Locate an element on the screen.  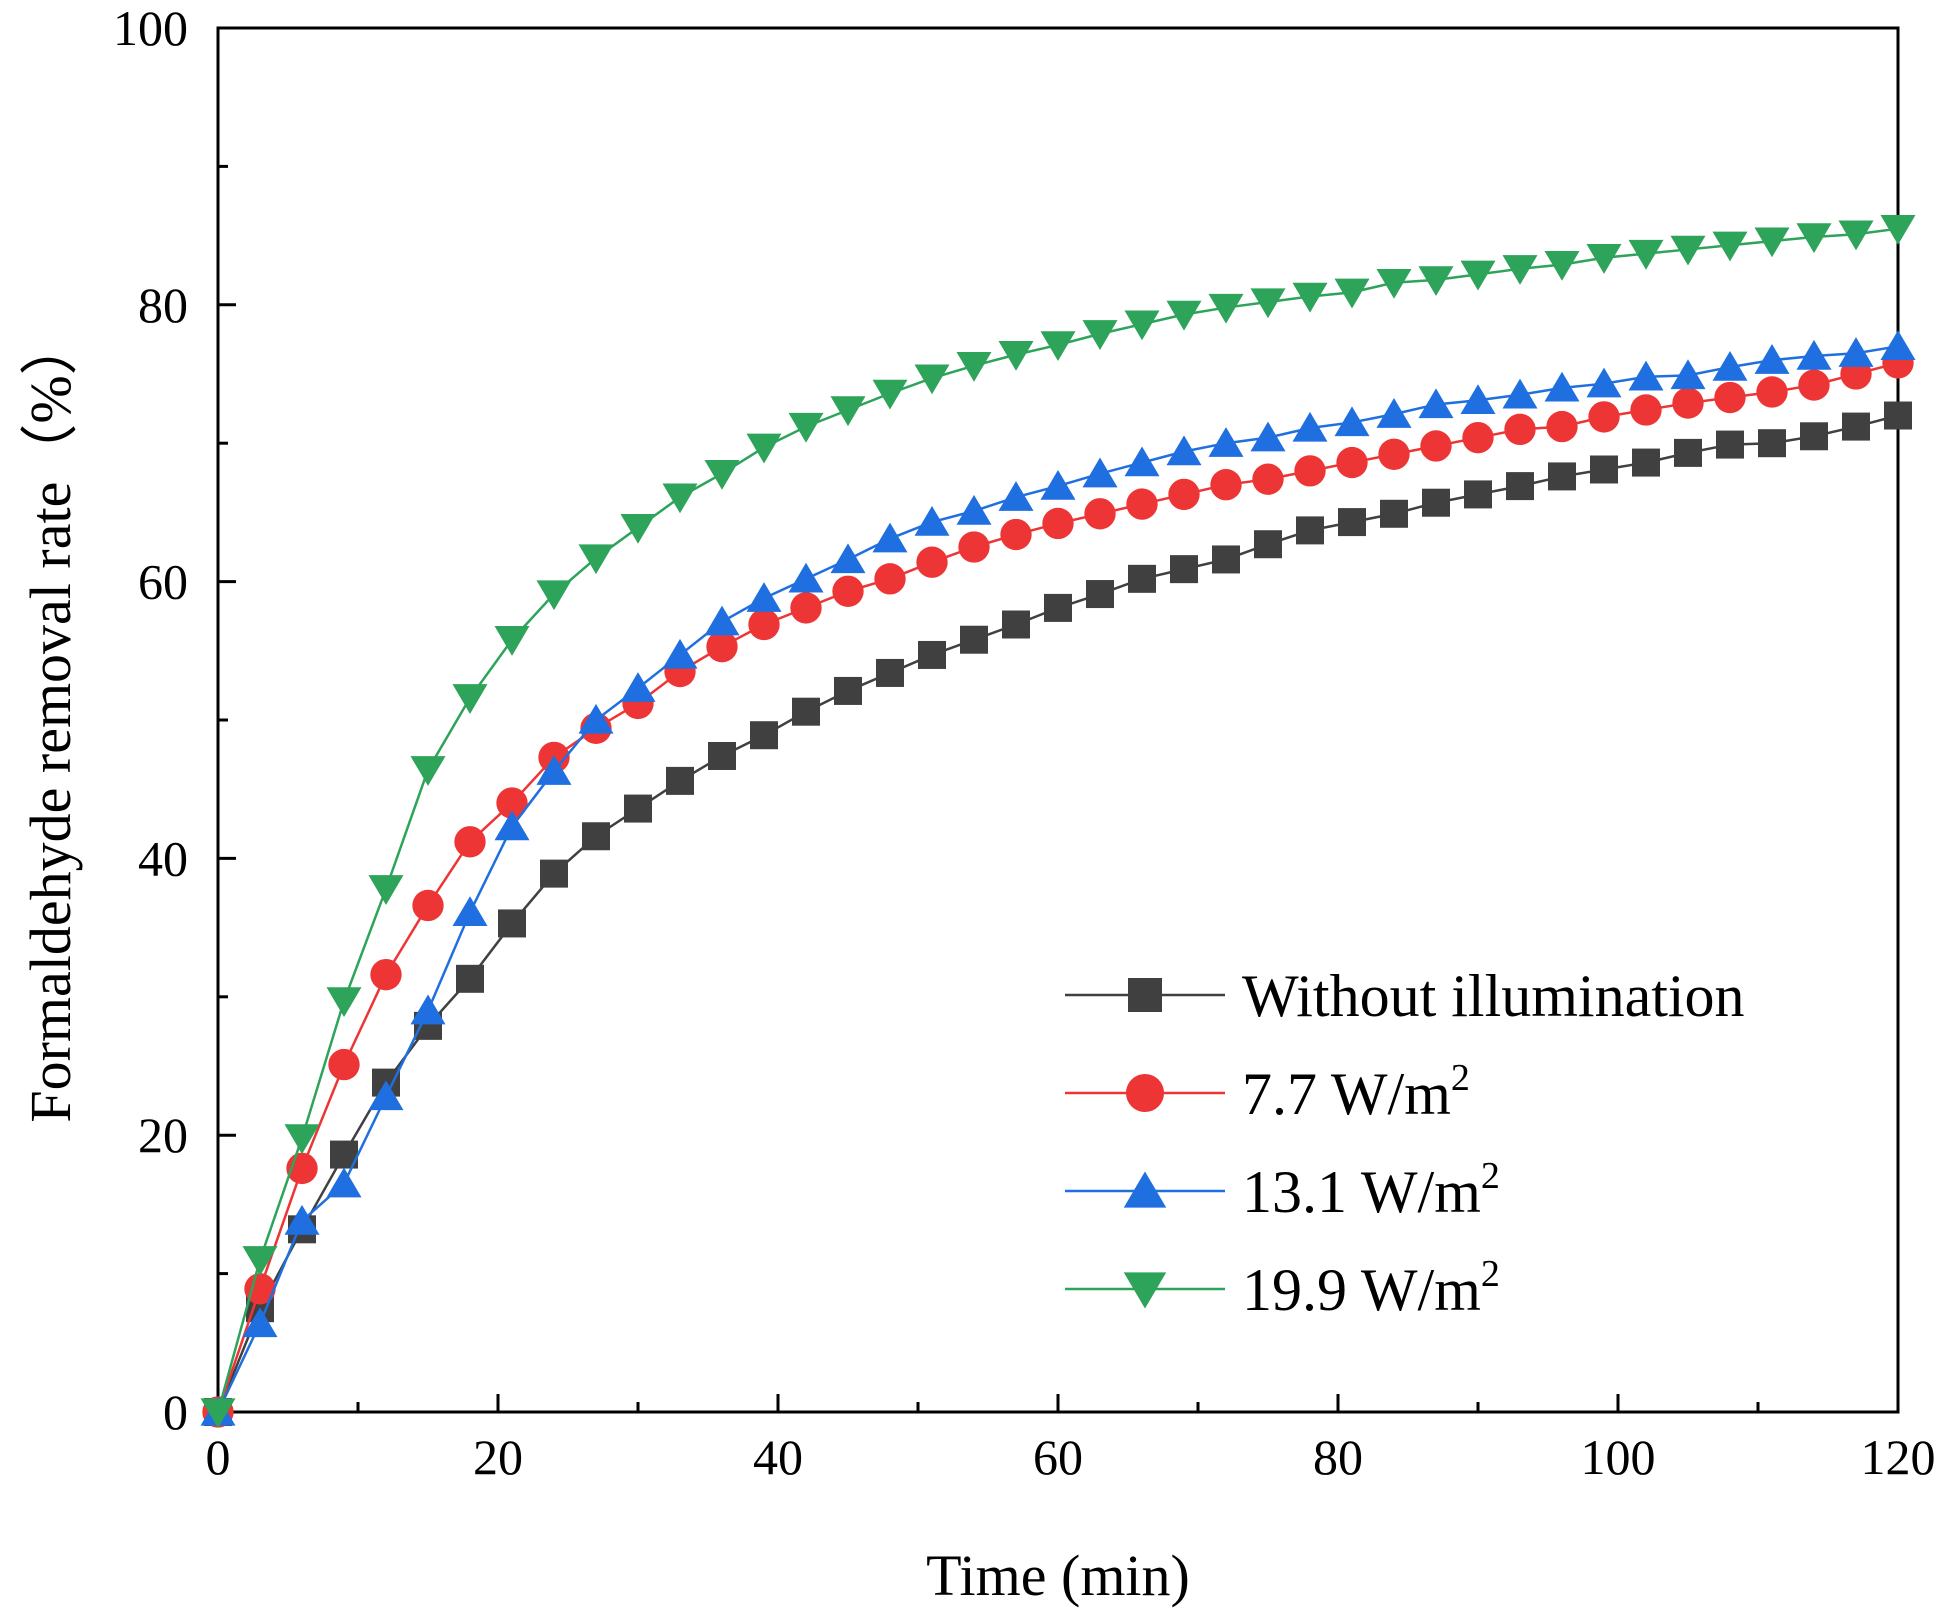
x-tick-label: 100 is located at coordinates (1618, 1457).